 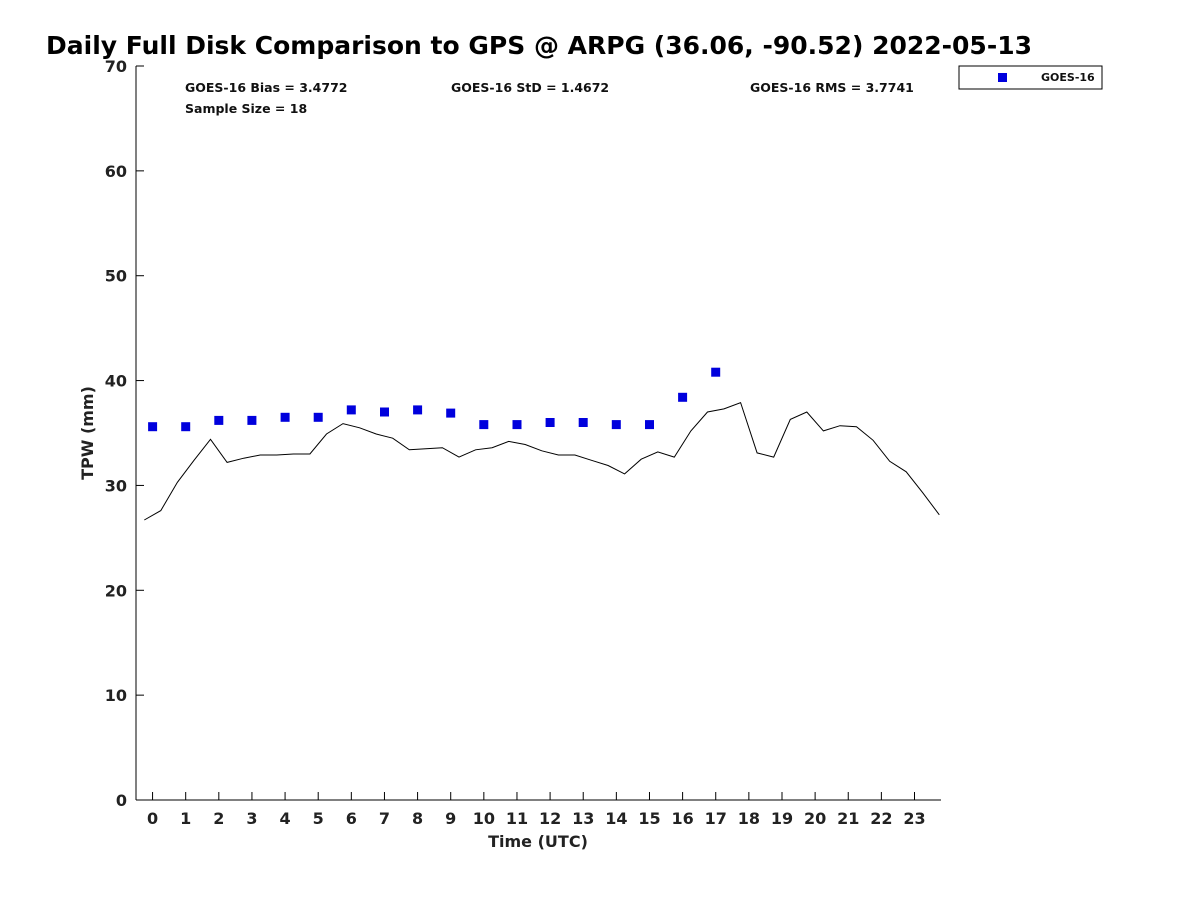 I want to click on x-tick-label: 0, so click(x=152, y=818).